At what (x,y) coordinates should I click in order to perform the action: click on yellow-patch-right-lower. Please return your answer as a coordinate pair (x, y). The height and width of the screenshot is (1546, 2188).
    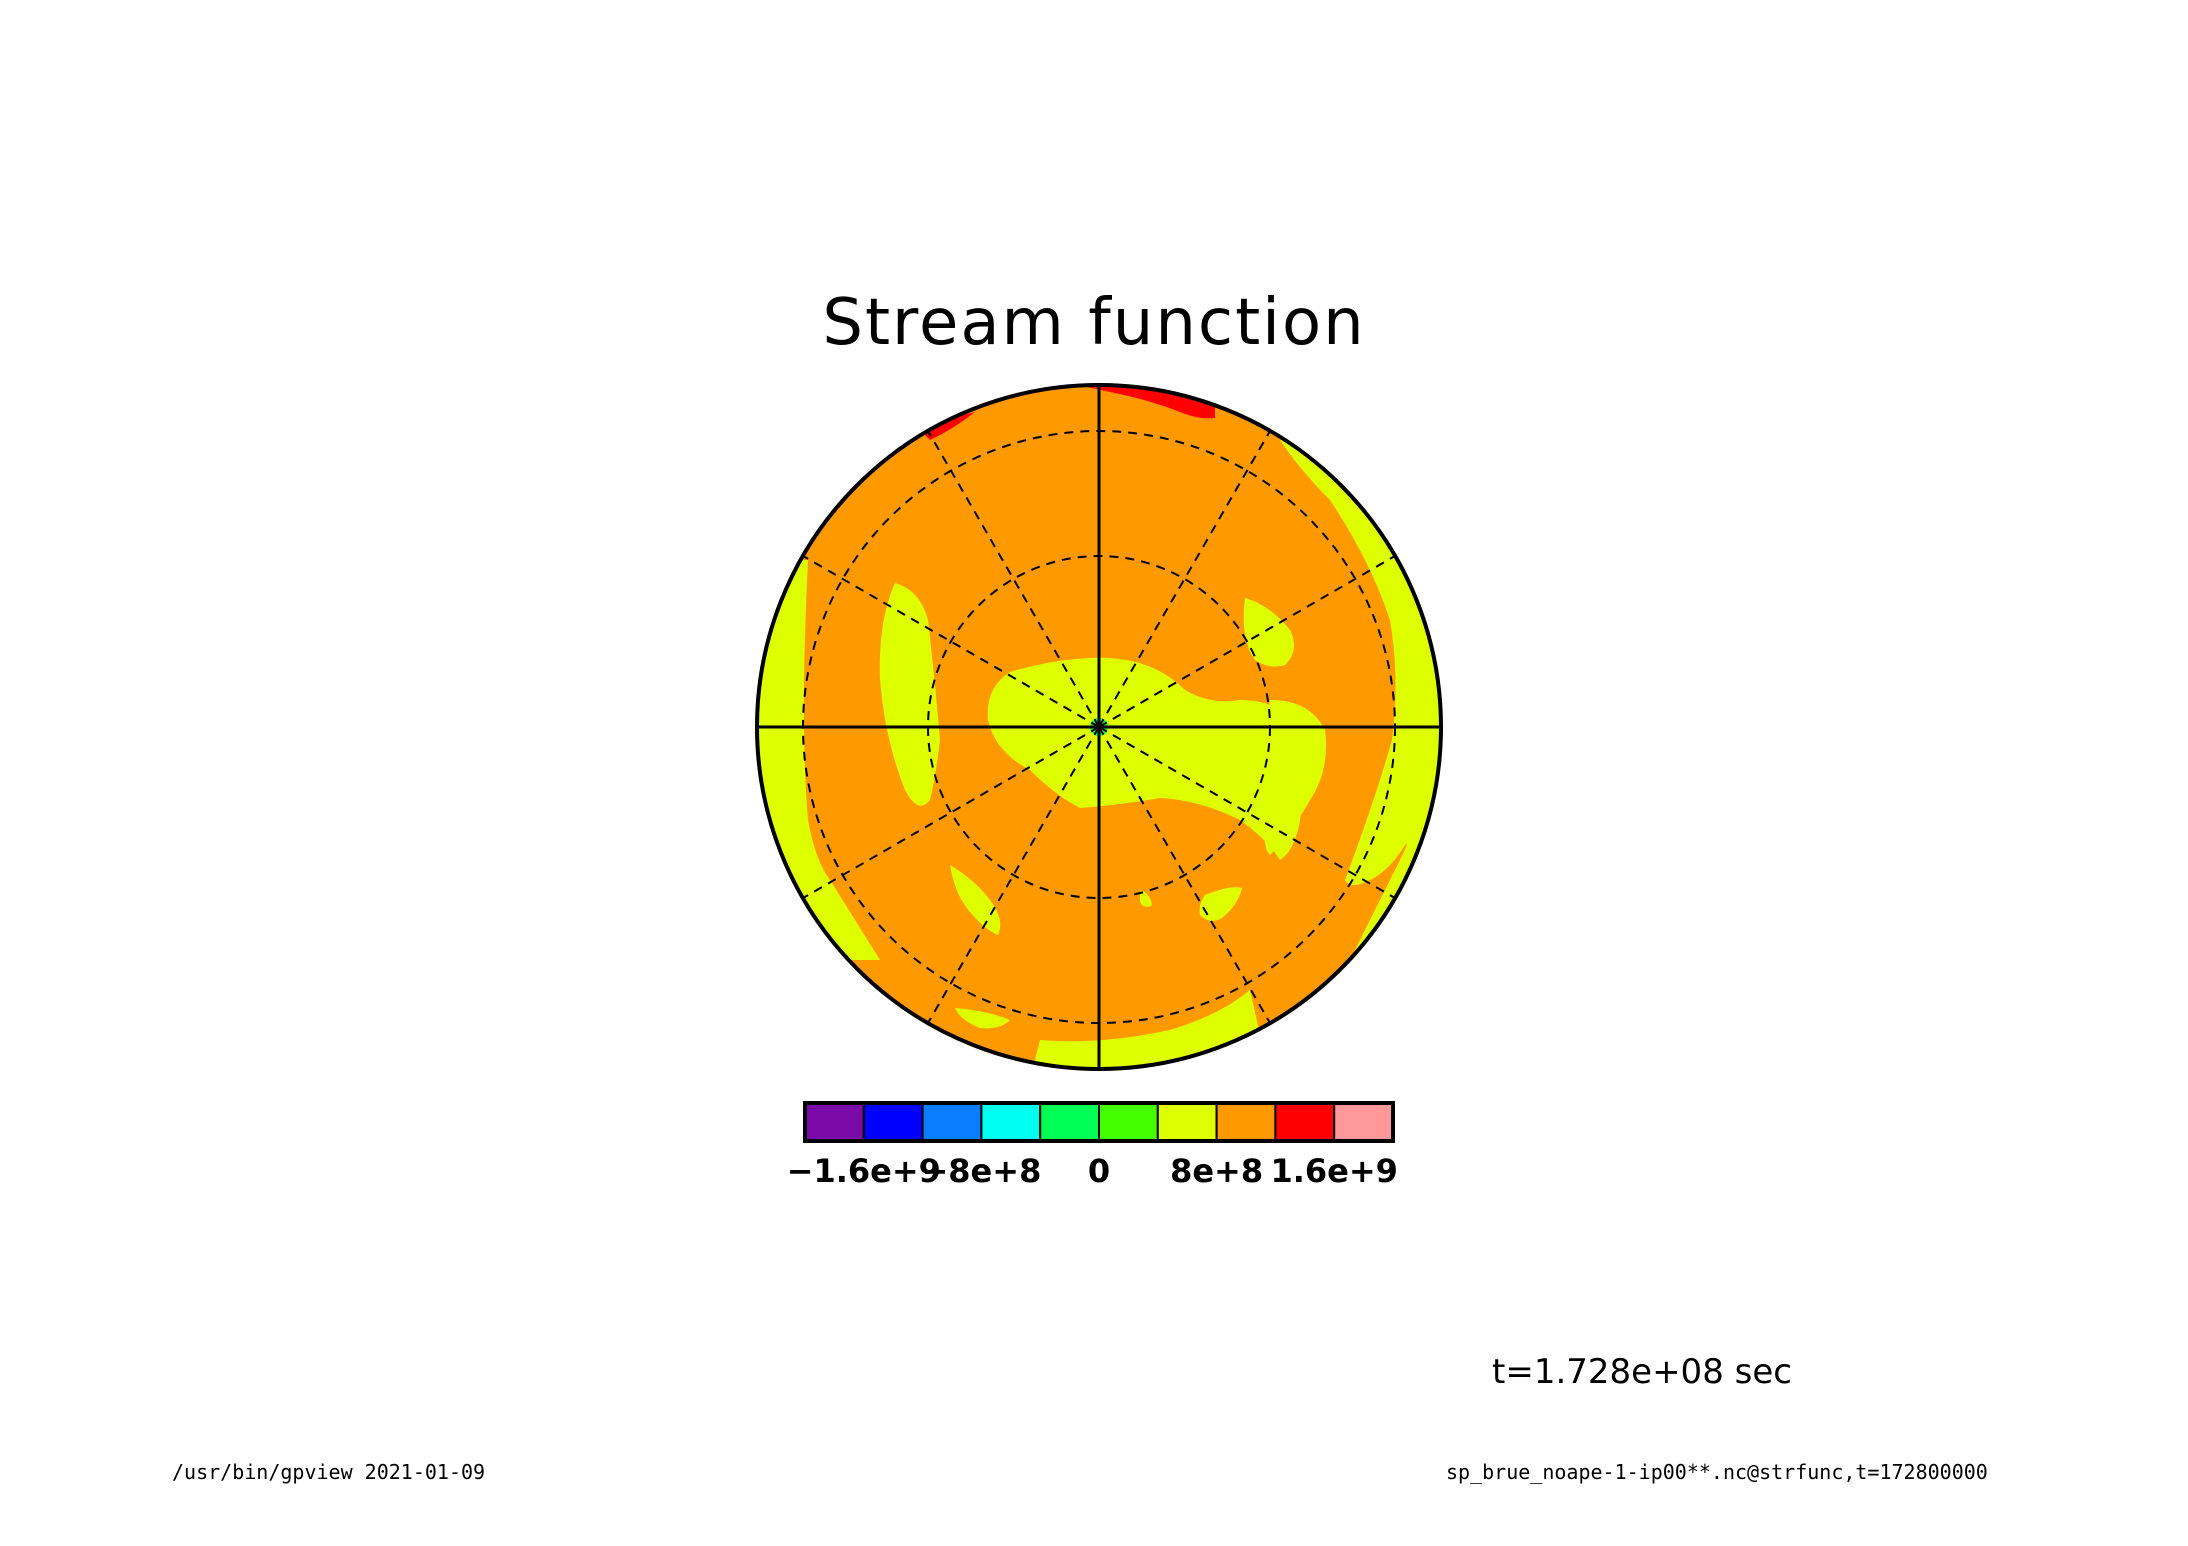
    Looking at the image, I should click on (1295, 777).